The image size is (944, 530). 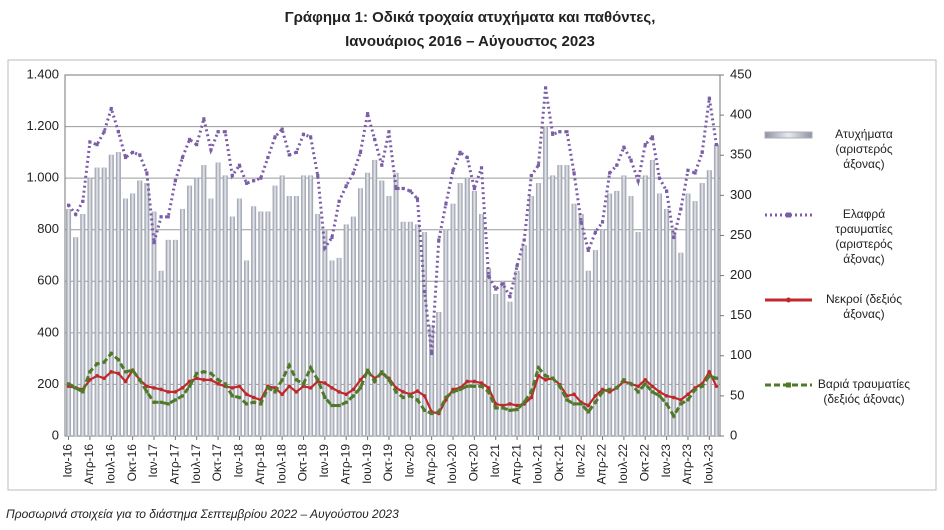 I want to click on legend-marker, so click(x=788, y=300).